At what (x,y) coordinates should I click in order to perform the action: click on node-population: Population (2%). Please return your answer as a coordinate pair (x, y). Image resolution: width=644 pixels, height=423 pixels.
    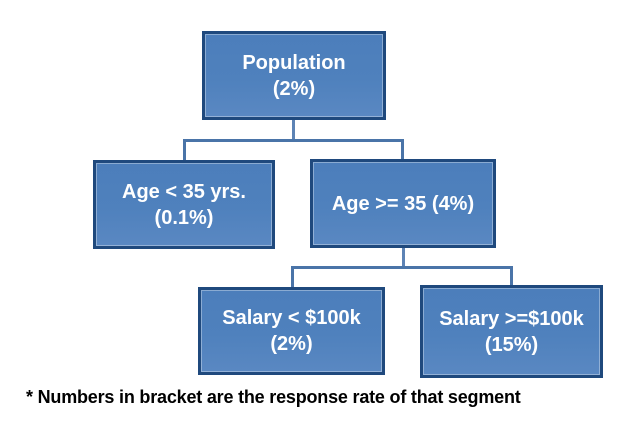
    Looking at the image, I should click on (294, 75).